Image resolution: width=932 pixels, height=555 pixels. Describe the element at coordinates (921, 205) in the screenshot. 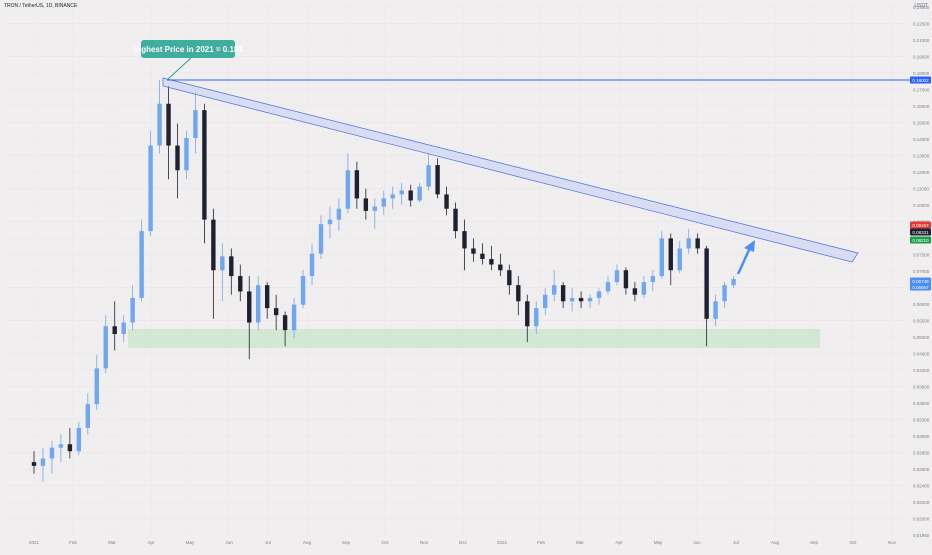

I see `y-tick-label: 0.10000` at that location.